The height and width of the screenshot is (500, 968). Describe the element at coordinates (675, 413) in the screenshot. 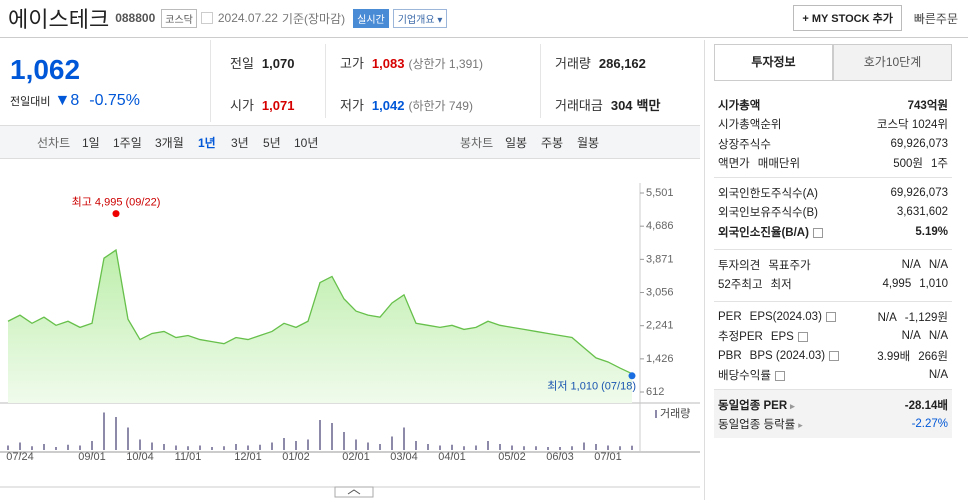

I see `volume-label: 거래량` at that location.